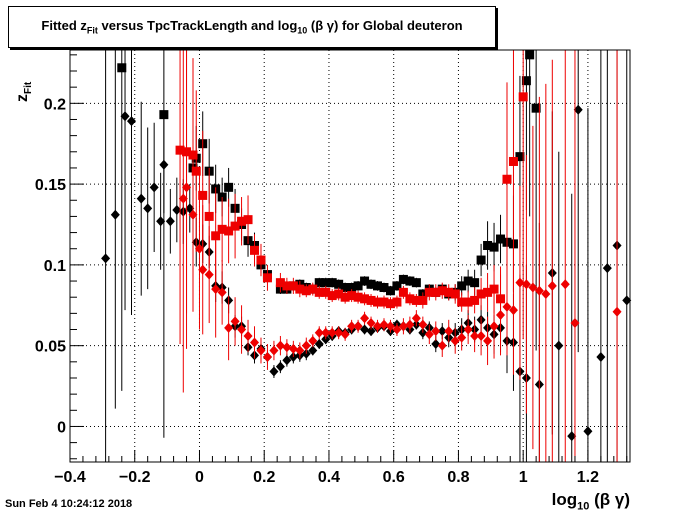  What do you see at coordinates (50, 347) in the screenshot?
I see `y-tick-label: 0.05` at bounding box center [50, 347].